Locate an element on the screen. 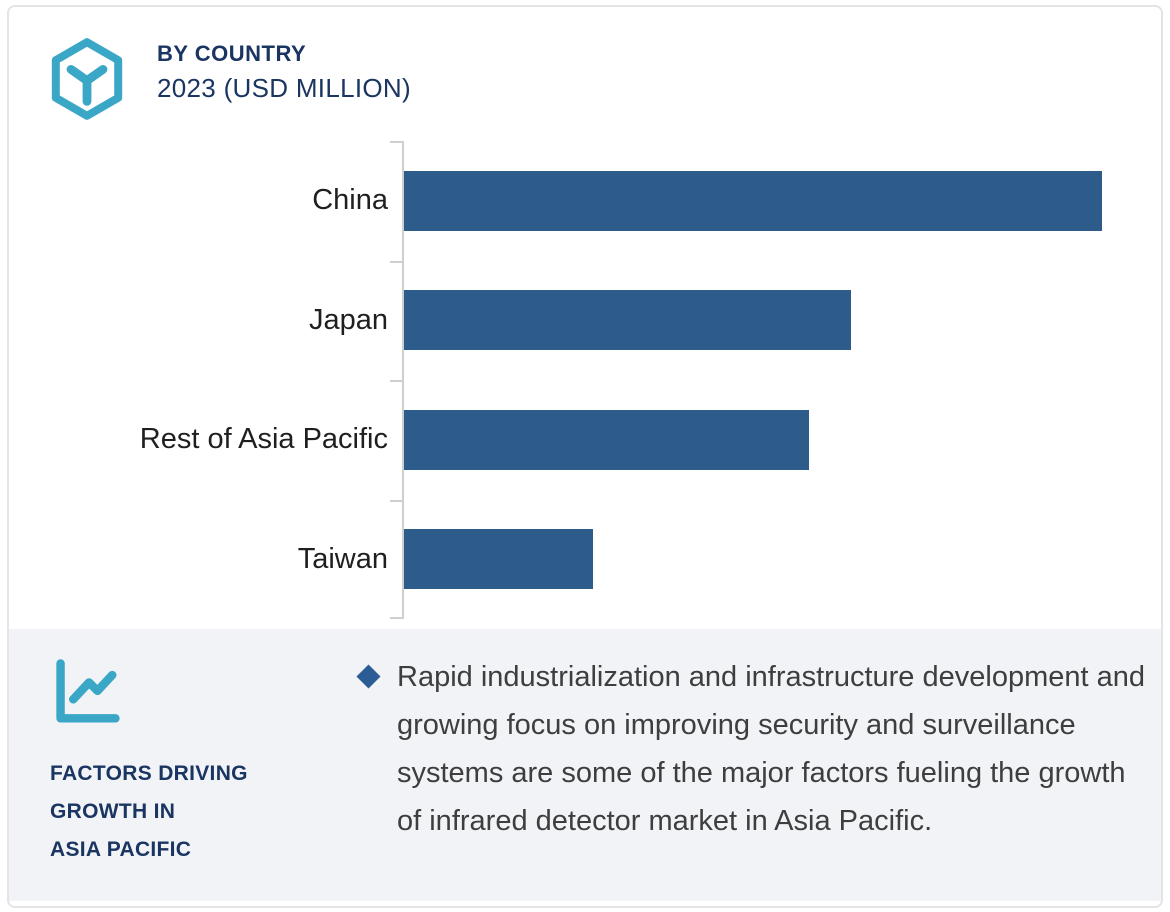  category-label: Japan is located at coordinates (348, 319).